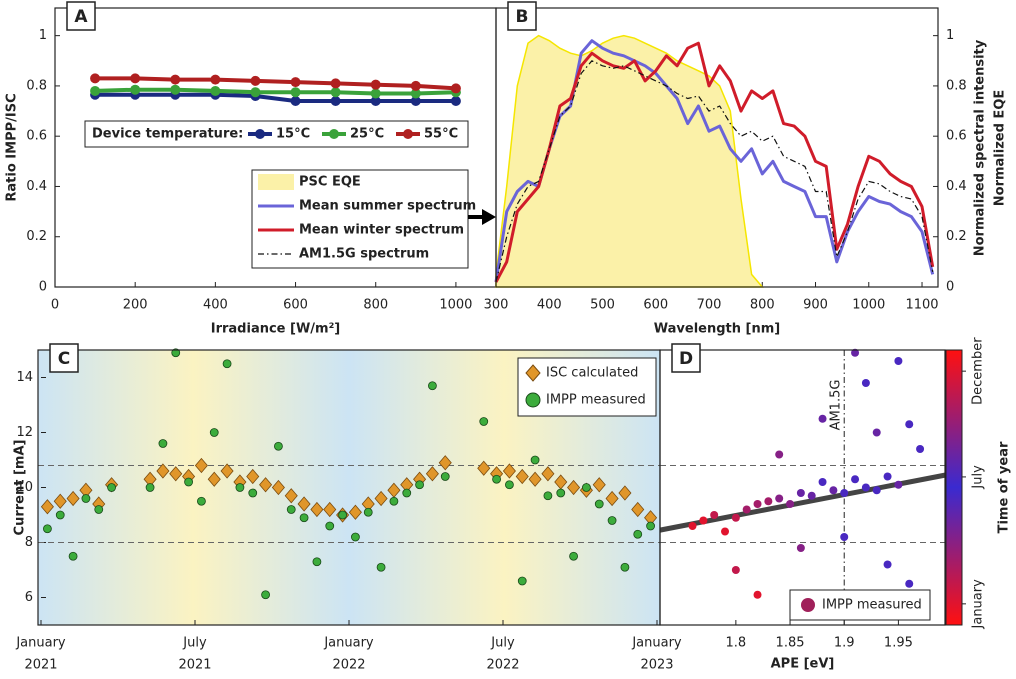 This screenshot has height=679, width=1016. I want to click on y-tick-label: 0.2, so click(956, 236).